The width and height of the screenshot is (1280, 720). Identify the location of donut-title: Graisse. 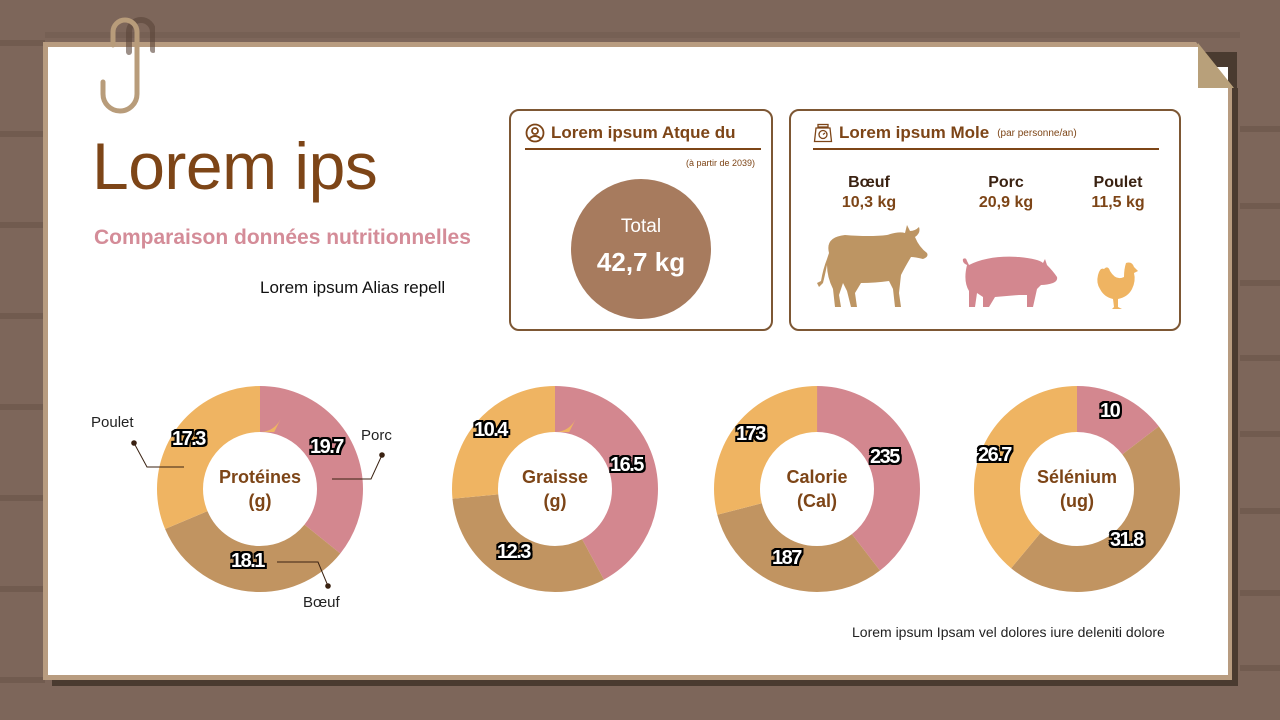
(555, 477).